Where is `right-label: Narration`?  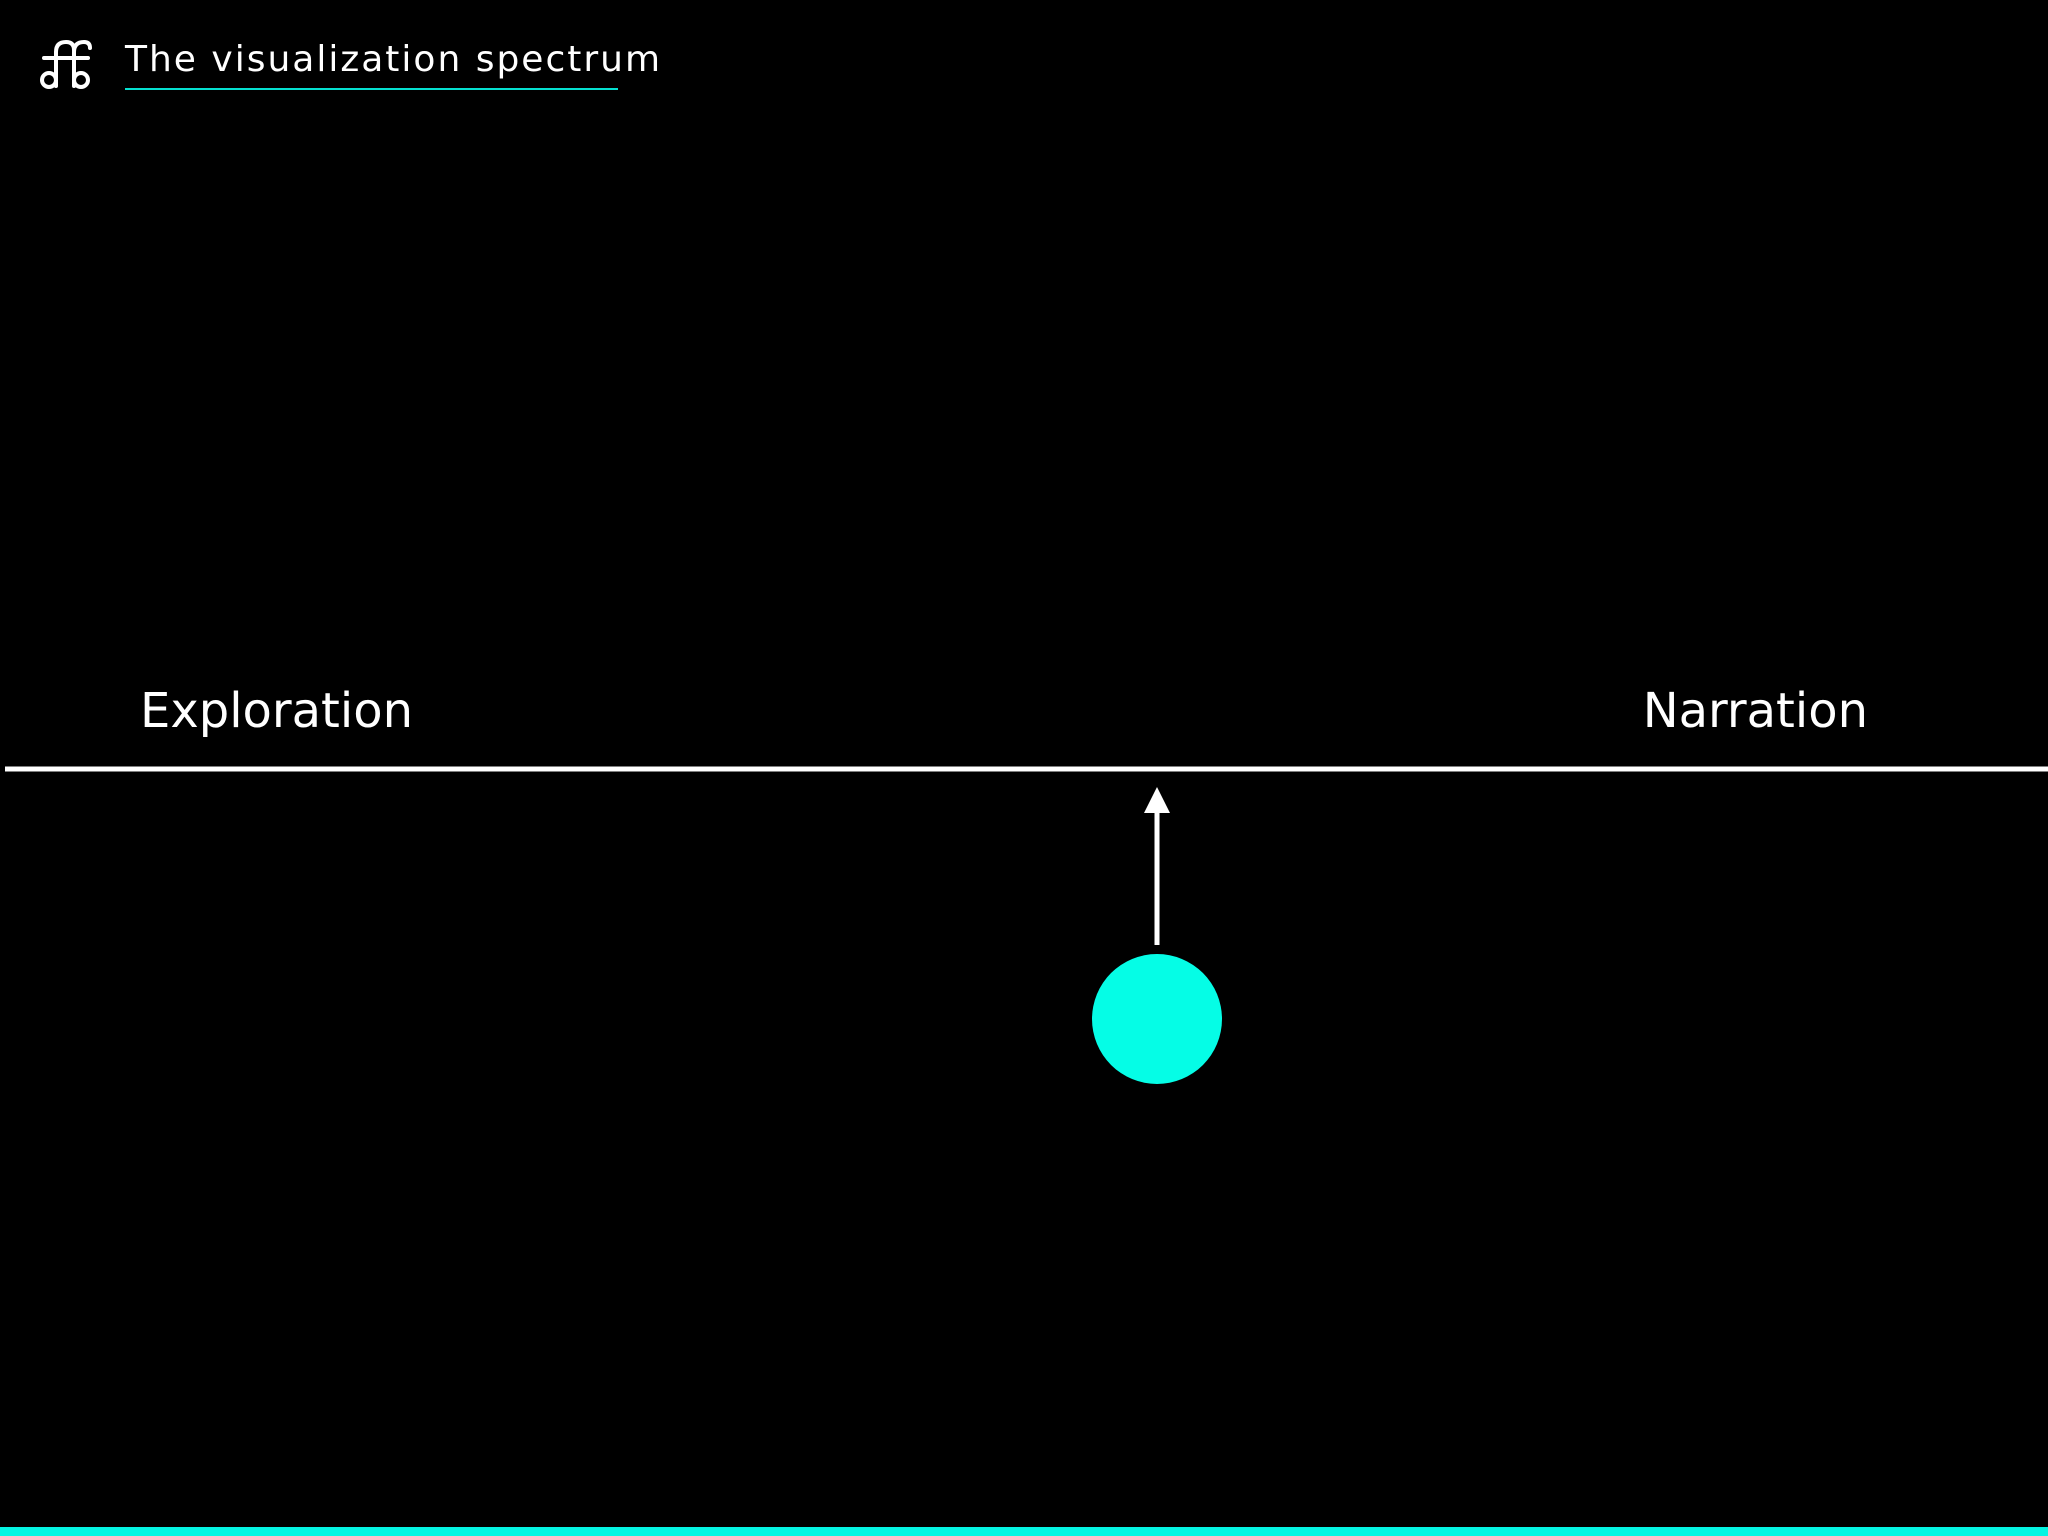
right-label: Narration is located at coordinates (1755, 711).